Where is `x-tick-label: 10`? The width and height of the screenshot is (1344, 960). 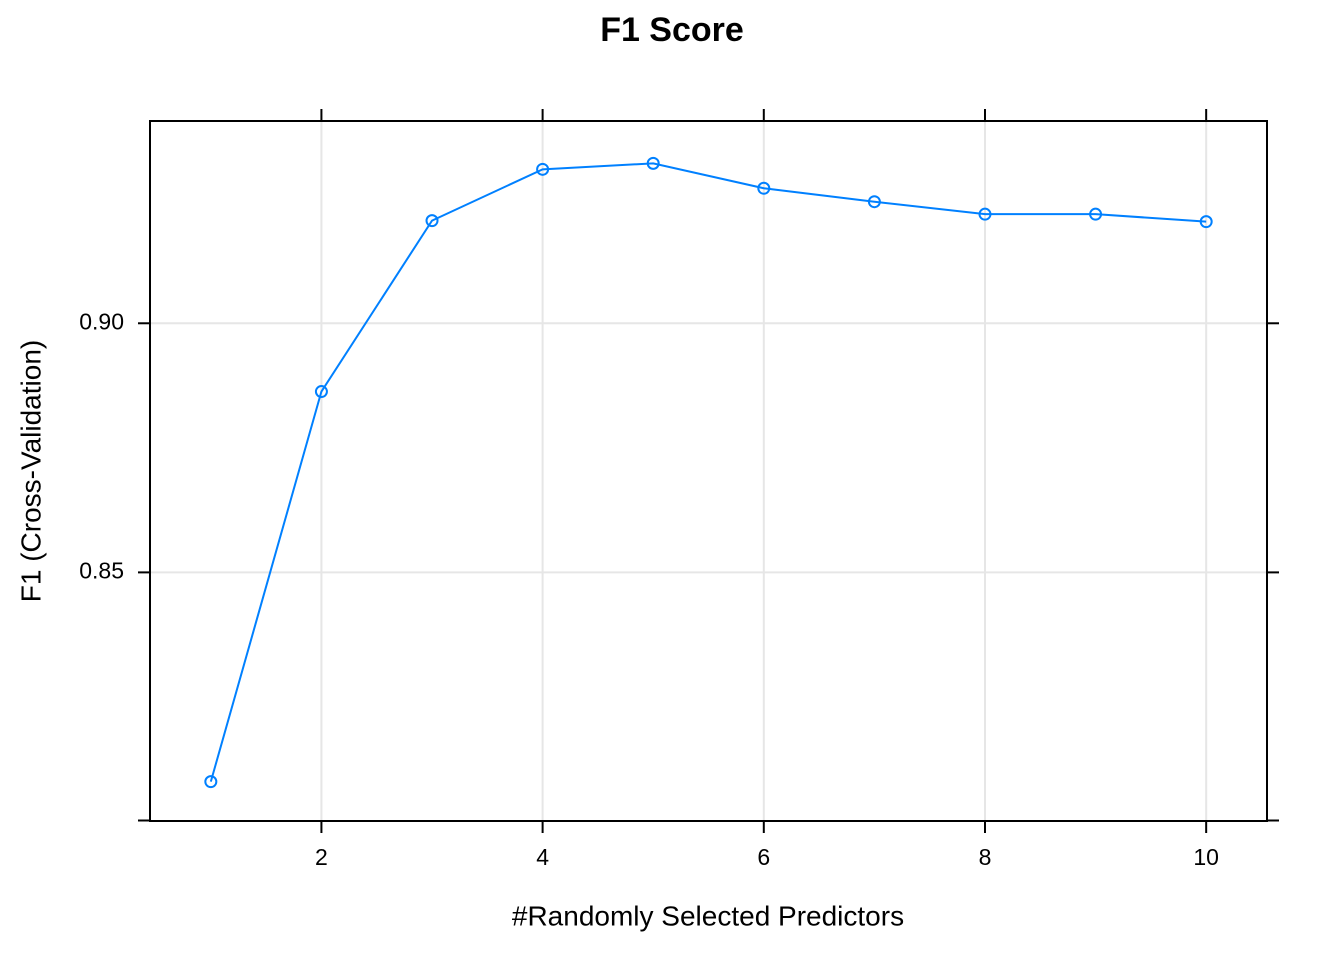 x-tick-label: 10 is located at coordinates (1206, 857).